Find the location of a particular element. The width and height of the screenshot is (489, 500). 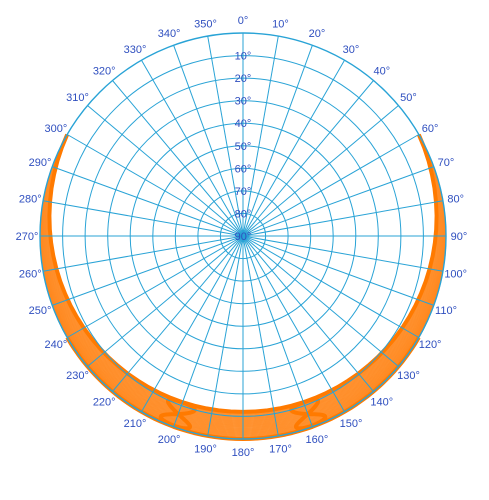

azimuth-tick-label: 350° is located at coordinates (205, 24).